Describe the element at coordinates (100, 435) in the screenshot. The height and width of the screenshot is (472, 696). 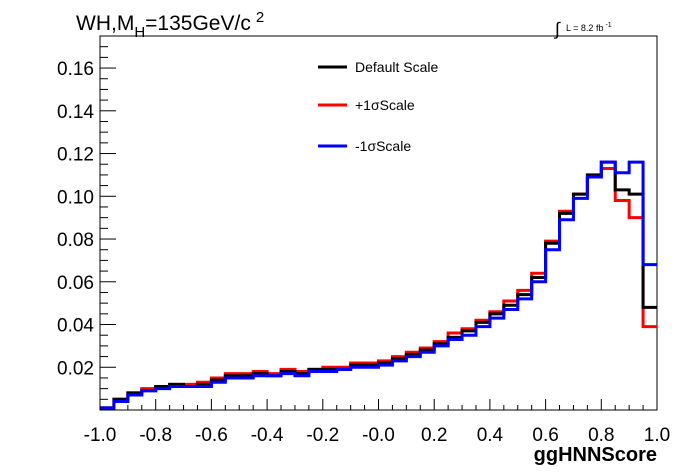
I see `x-tick-label: -1.0` at that location.